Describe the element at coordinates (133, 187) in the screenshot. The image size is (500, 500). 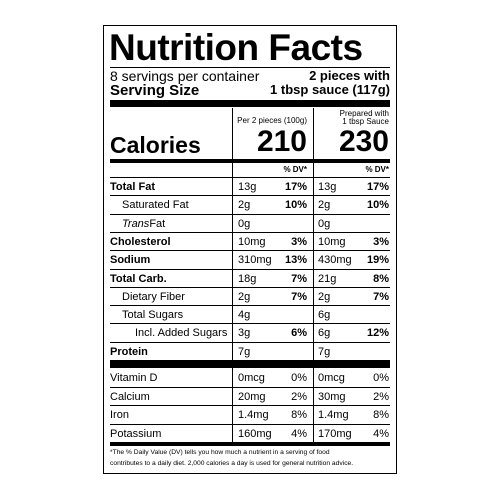
I see `nutrient-name: Total Fat` at that location.